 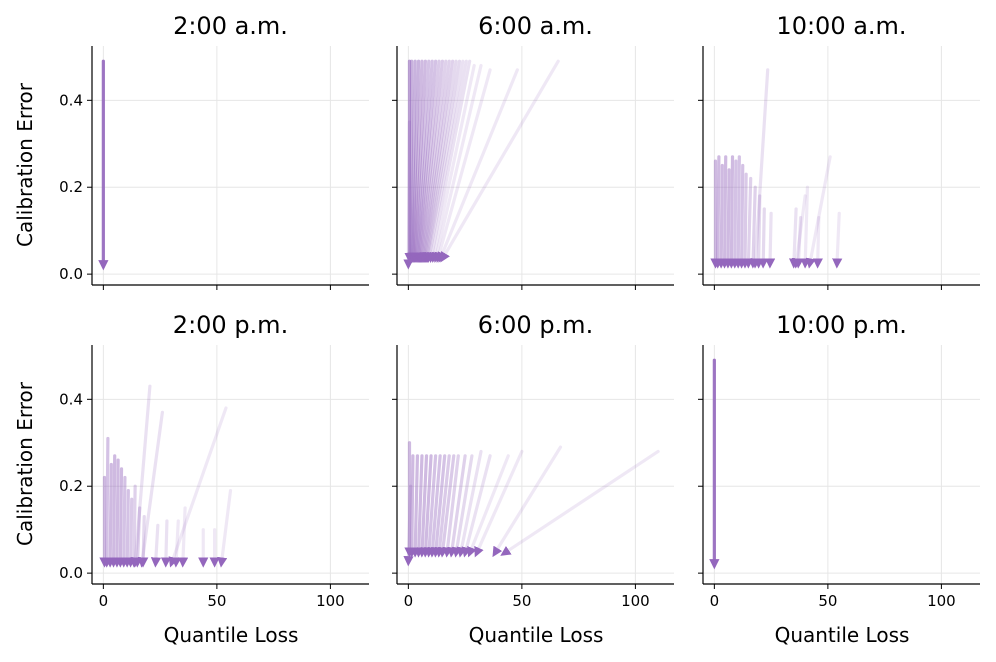 What do you see at coordinates (71, 486) in the screenshot?
I see `ytick-label-1: 0.2` at bounding box center [71, 486].